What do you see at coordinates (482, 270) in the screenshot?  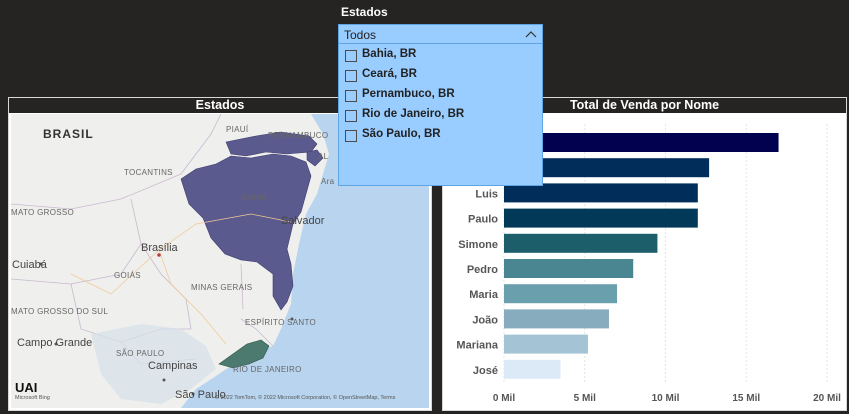 I see `category-label: Pedro` at bounding box center [482, 270].